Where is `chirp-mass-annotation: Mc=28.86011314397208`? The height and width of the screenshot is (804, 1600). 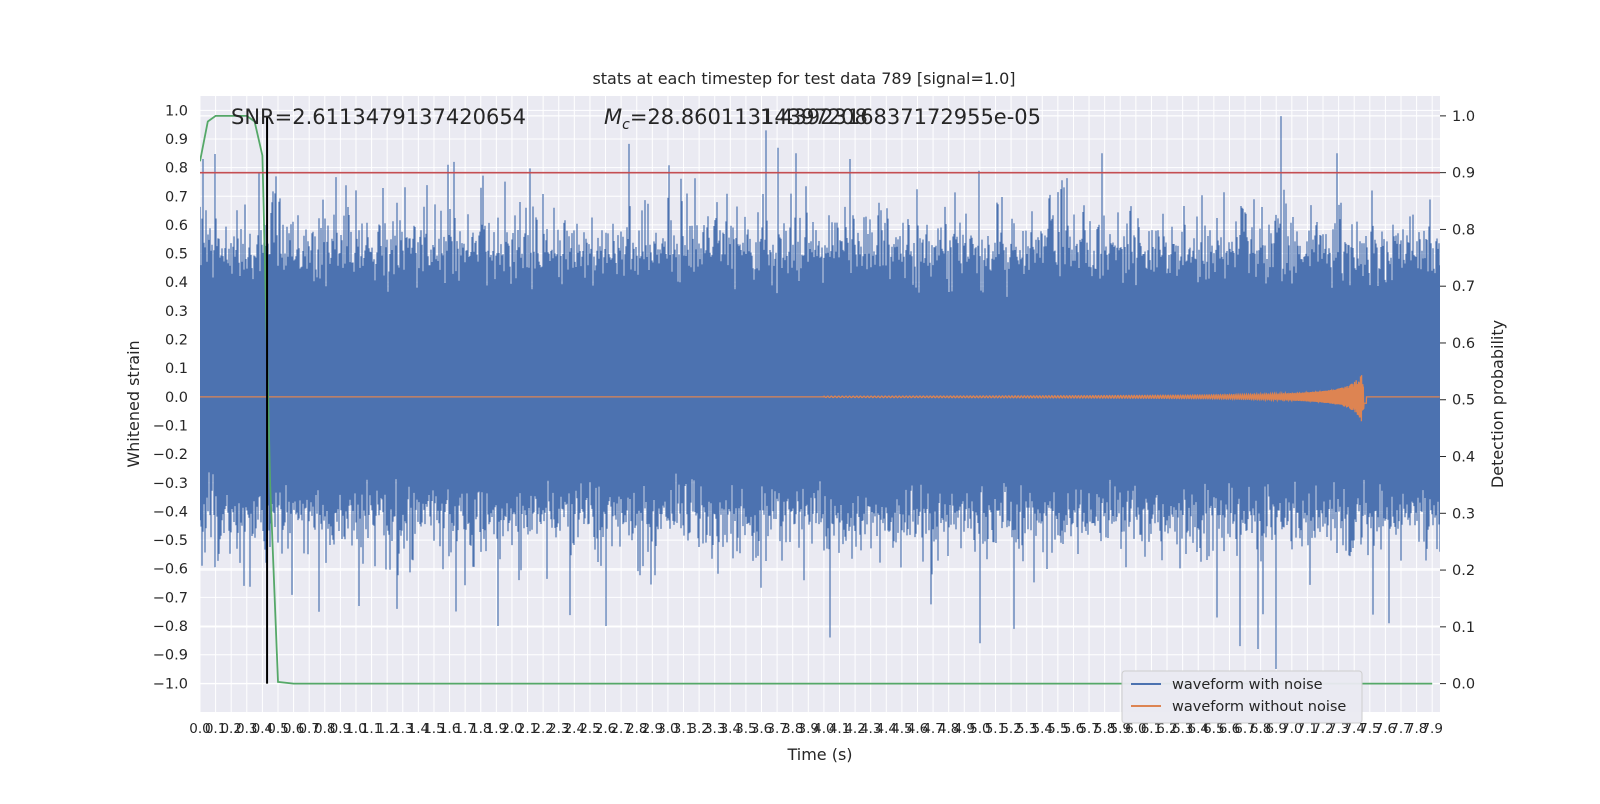
chirp-mass-annotation: Mc=28.86011314397208 is located at coordinates (736, 119).